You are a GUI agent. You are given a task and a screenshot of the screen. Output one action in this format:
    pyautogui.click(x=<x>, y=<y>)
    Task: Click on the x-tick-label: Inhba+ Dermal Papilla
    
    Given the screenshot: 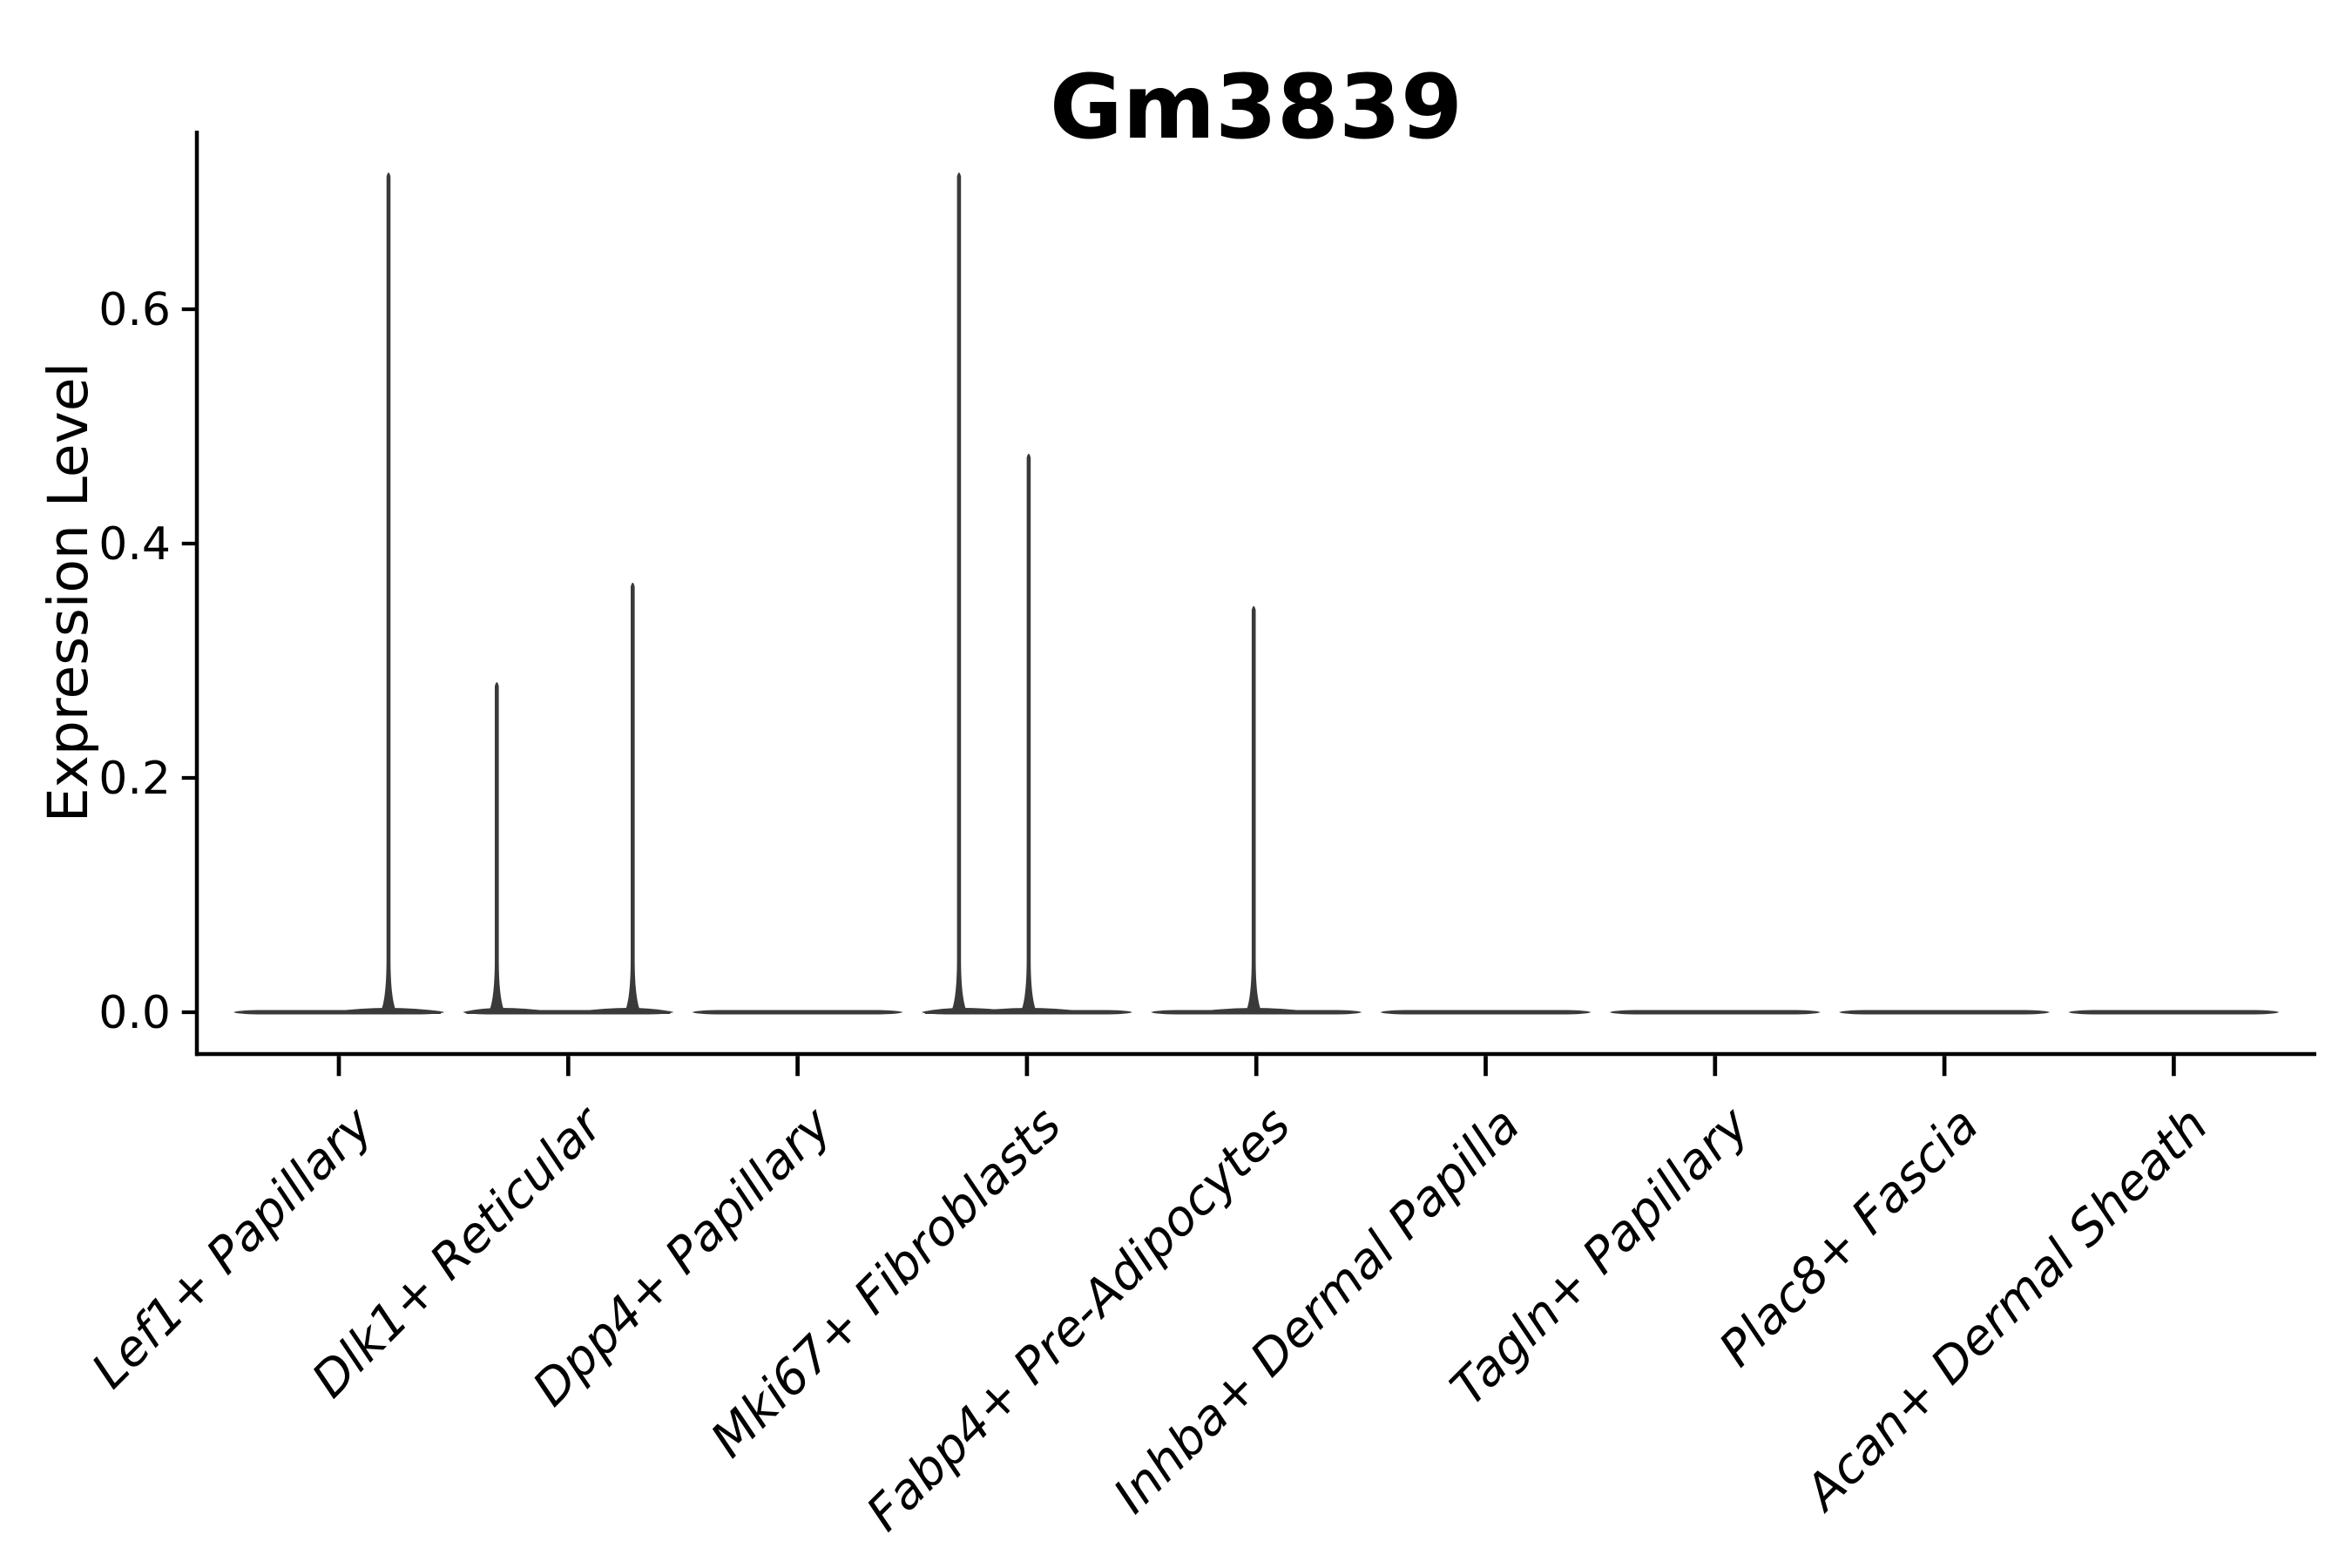 What is the action you would take?
    pyautogui.click(x=1317, y=1310)
    